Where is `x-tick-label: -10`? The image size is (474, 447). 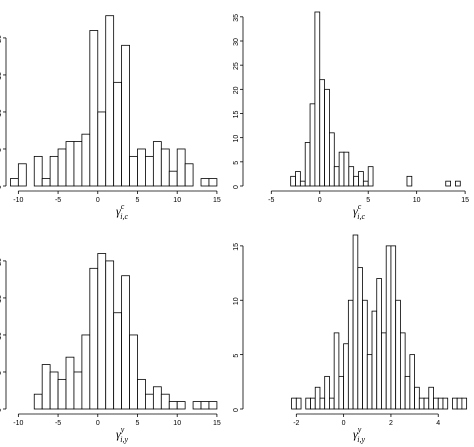 x-tick-label: -10 is located at coordinates (18, 200).